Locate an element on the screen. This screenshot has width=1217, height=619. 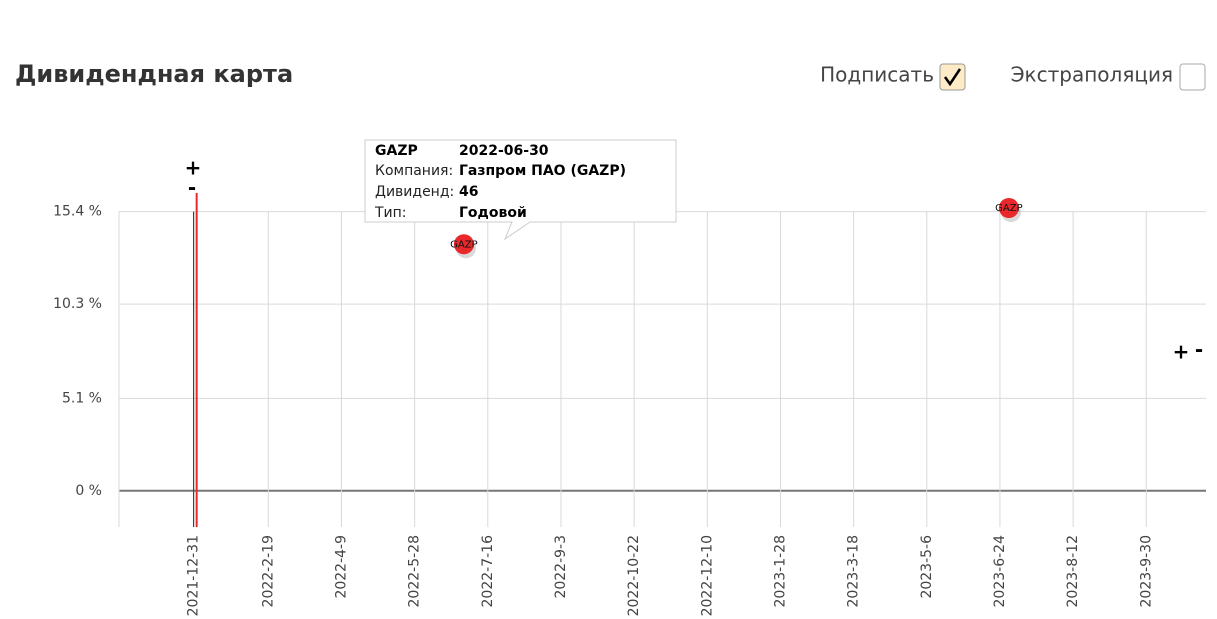
checkbox-checked is located at coordinates (952, 77).